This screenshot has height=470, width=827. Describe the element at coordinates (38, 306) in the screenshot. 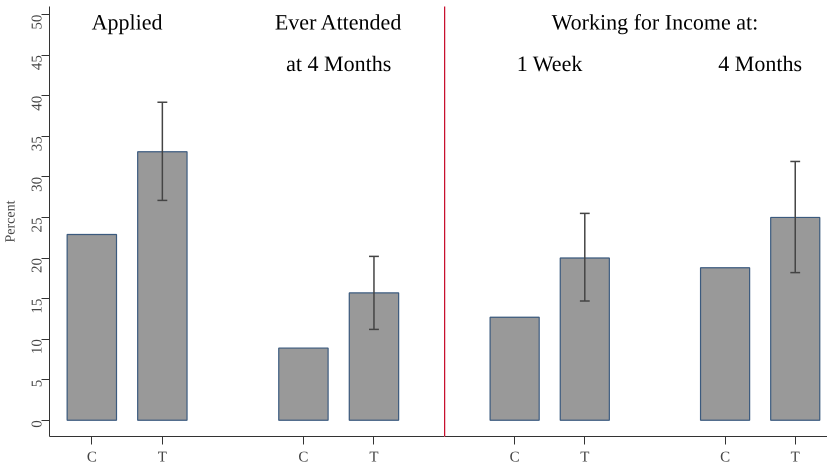

I see `y-tick-label: 15` at that location.